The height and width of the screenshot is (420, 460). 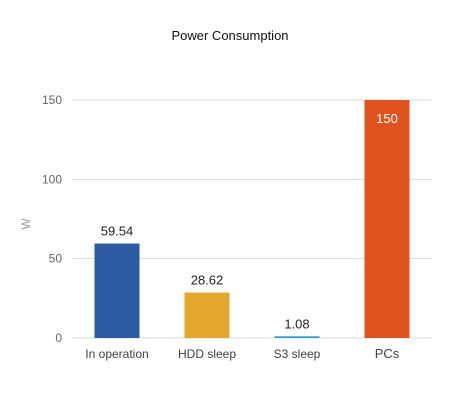 What do you see at coordinates (387, 118) in the screenshot?
I see `data-label: 150` at bounding box center [387, 118].